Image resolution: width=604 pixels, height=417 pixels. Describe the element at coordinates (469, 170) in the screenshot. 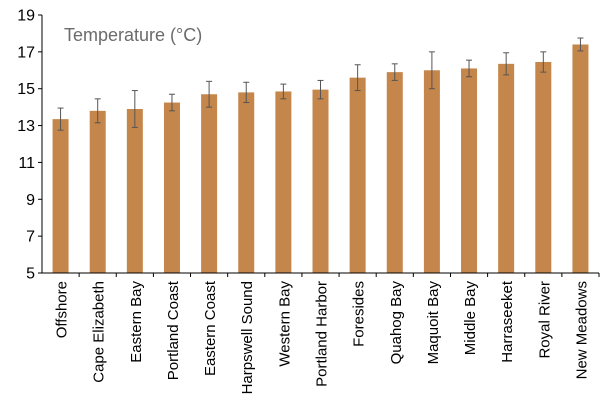

I see `bar-middle-bay` at that location.